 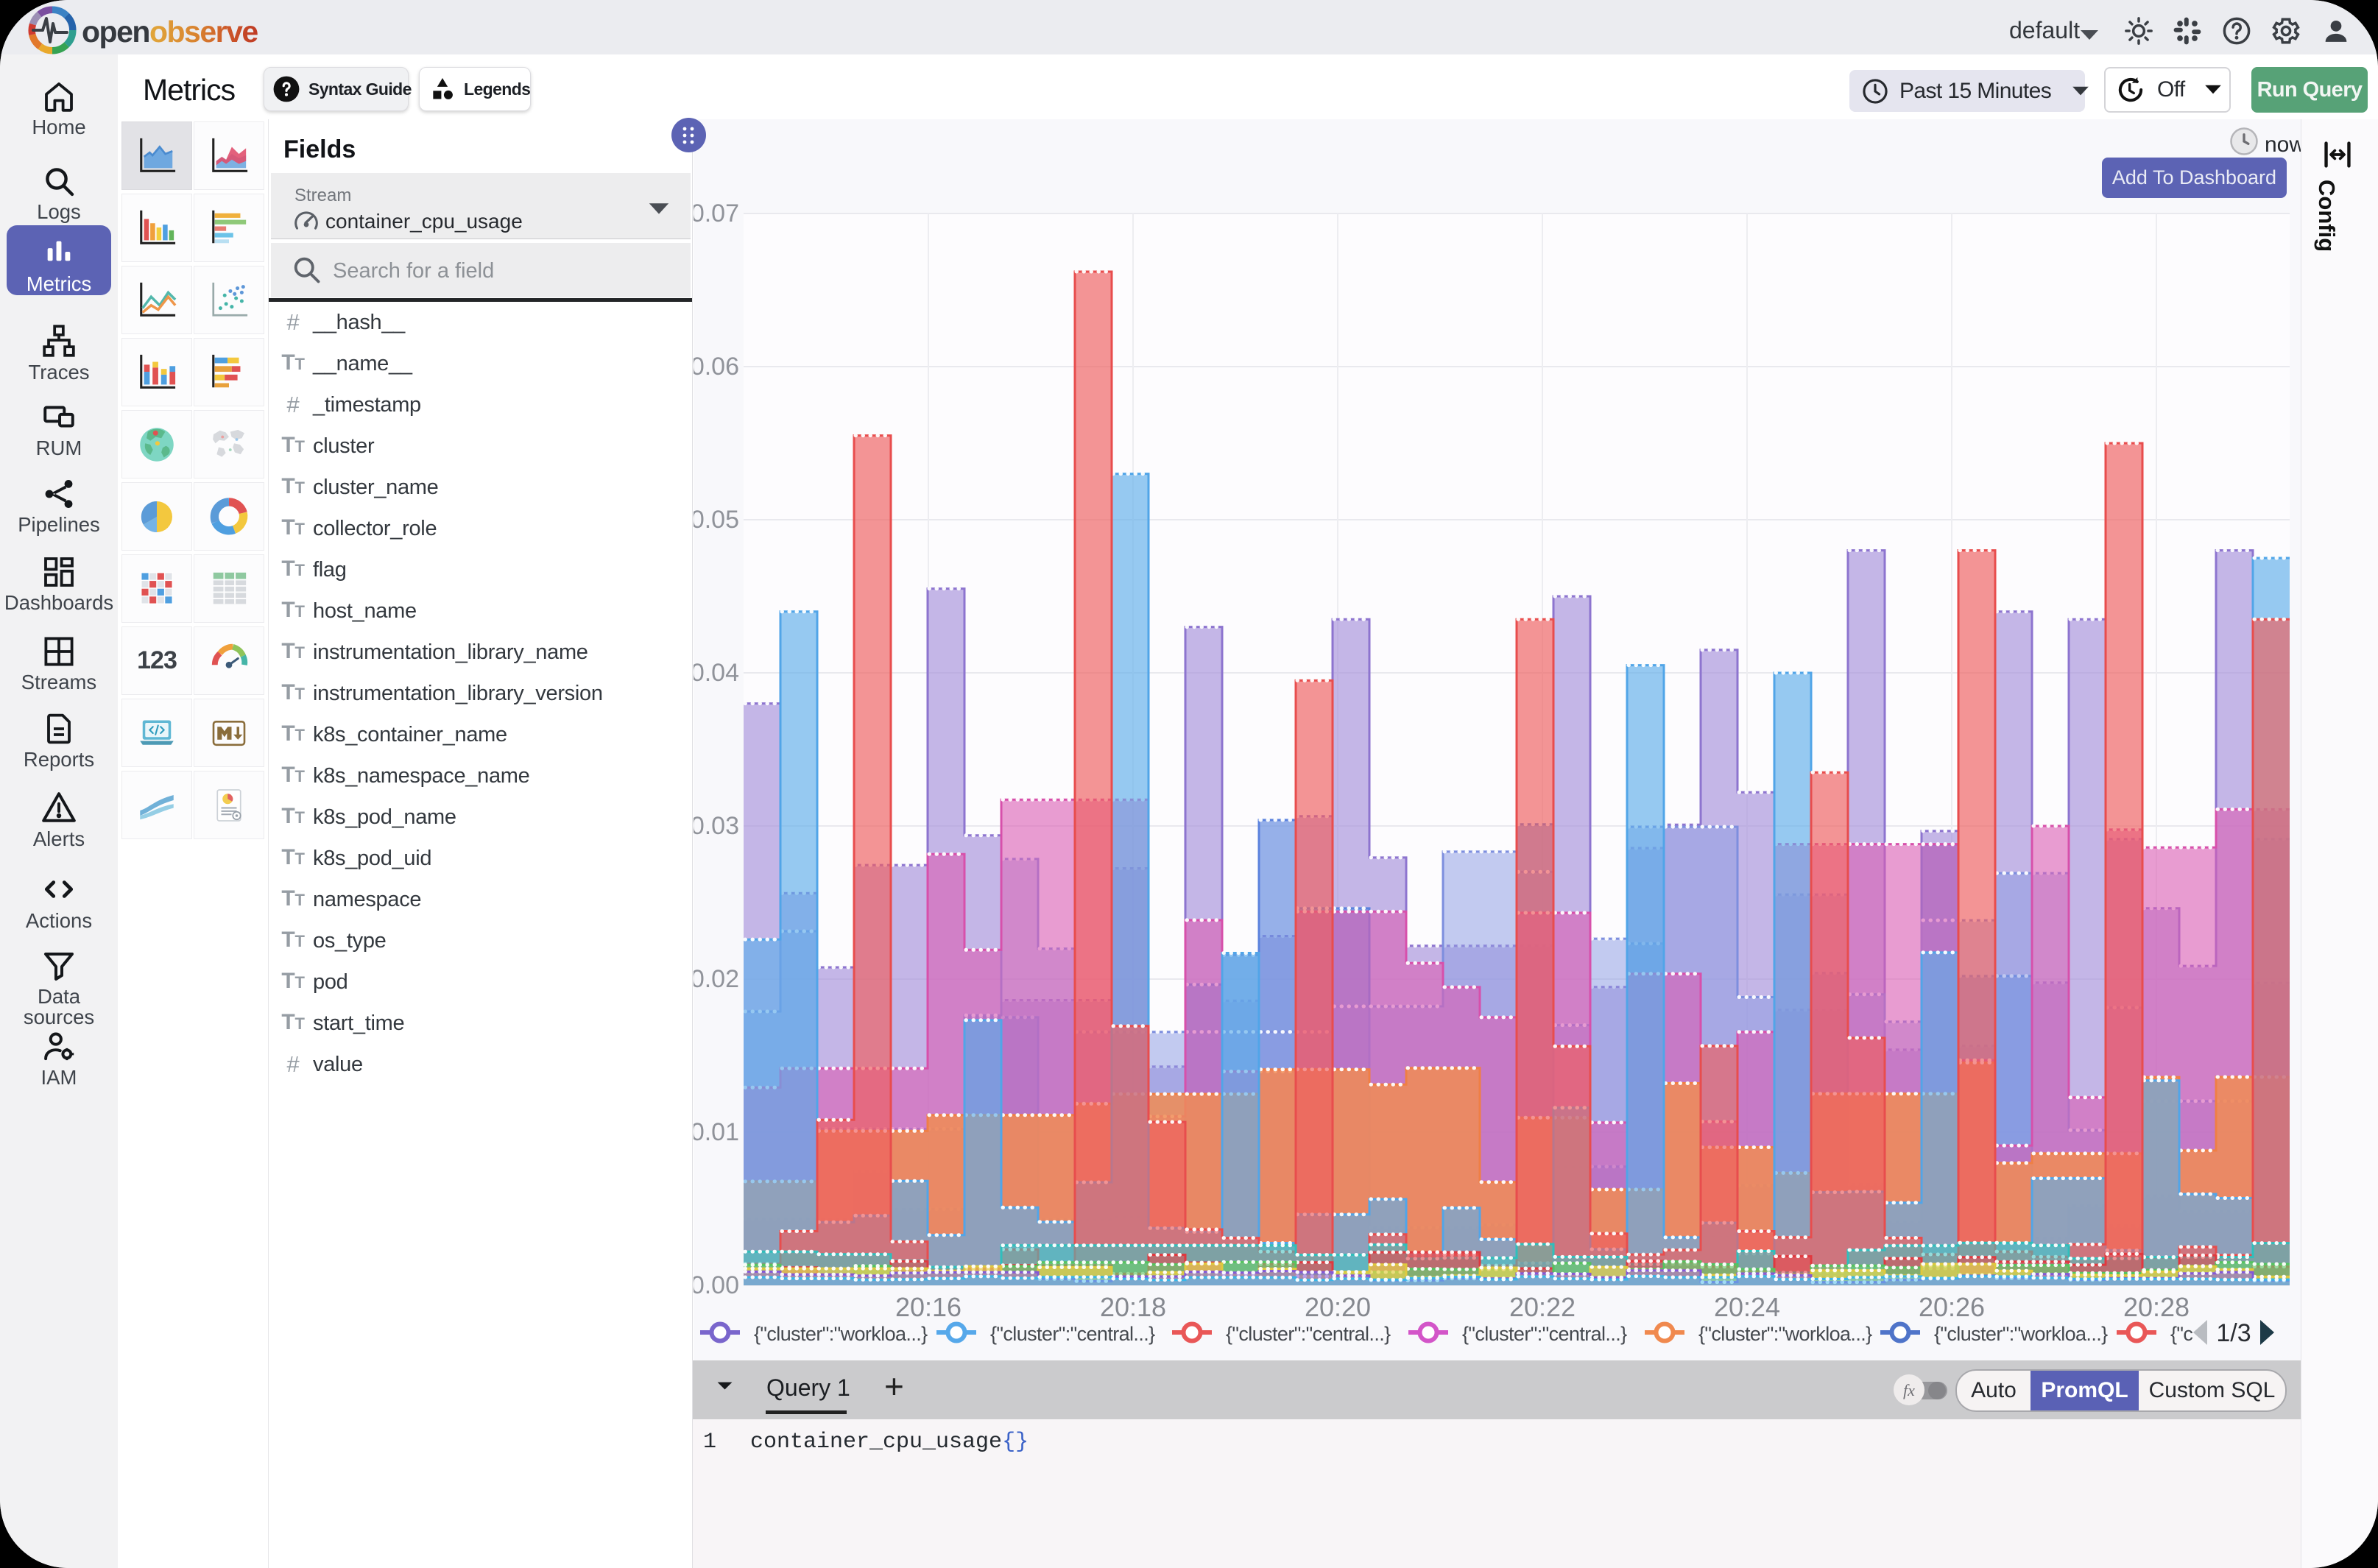 I want to click on svg-text: 20:28, so click(x=2156, y=1307).